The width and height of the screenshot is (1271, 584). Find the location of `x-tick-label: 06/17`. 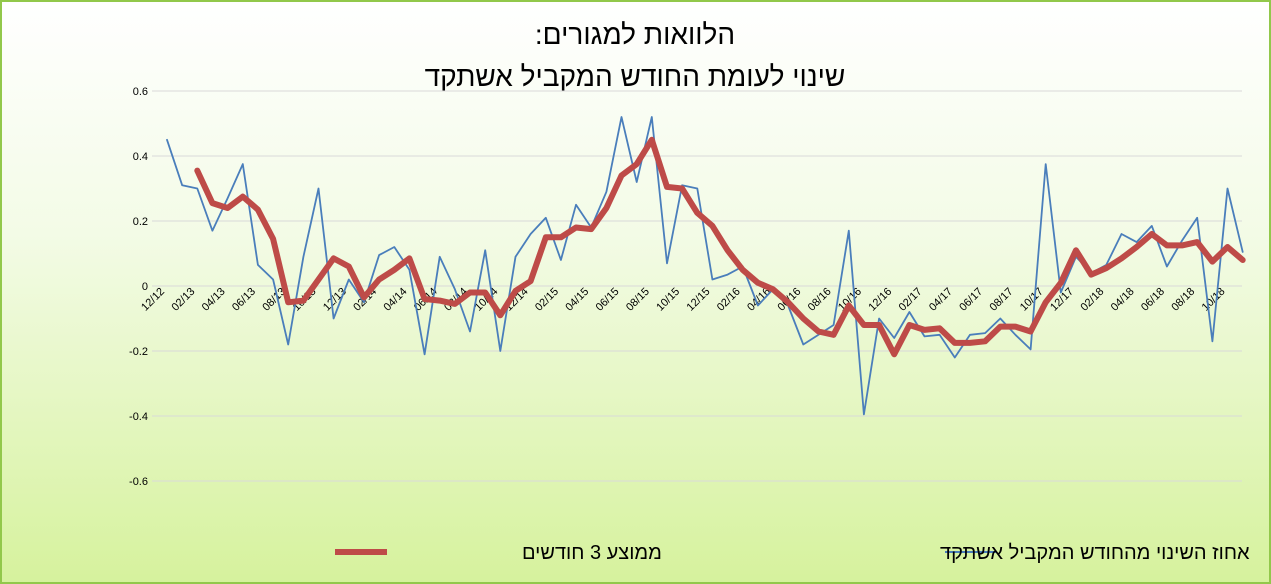

x-tick-label: 06/17 is located at coordinates (971, 300).